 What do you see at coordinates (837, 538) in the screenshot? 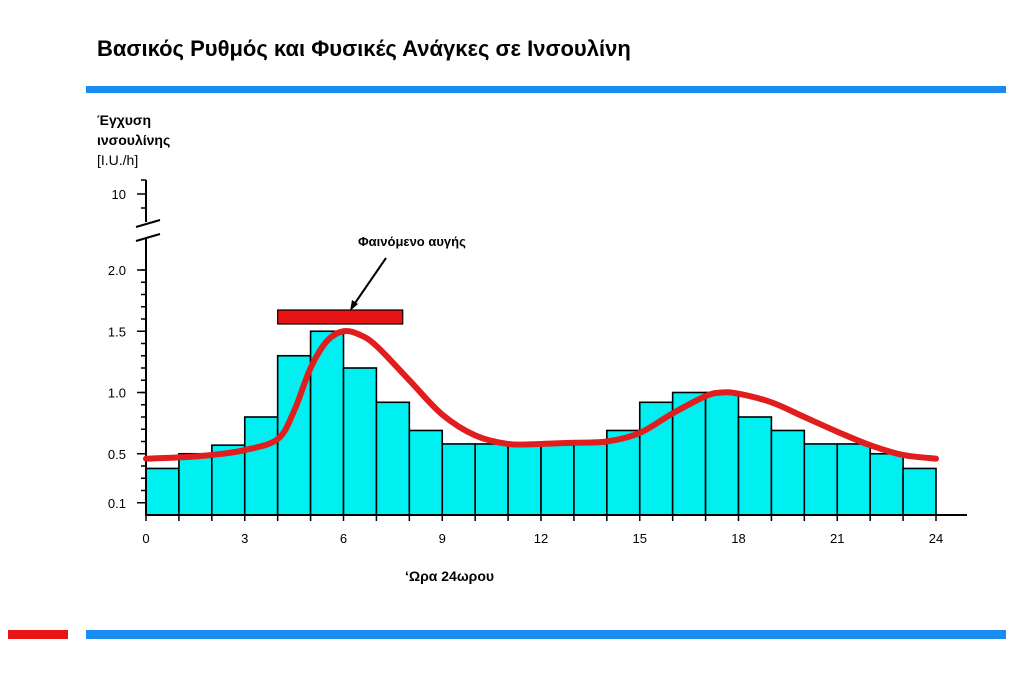
I see `x-tick-label: 21` at bounding box center [837, 538].